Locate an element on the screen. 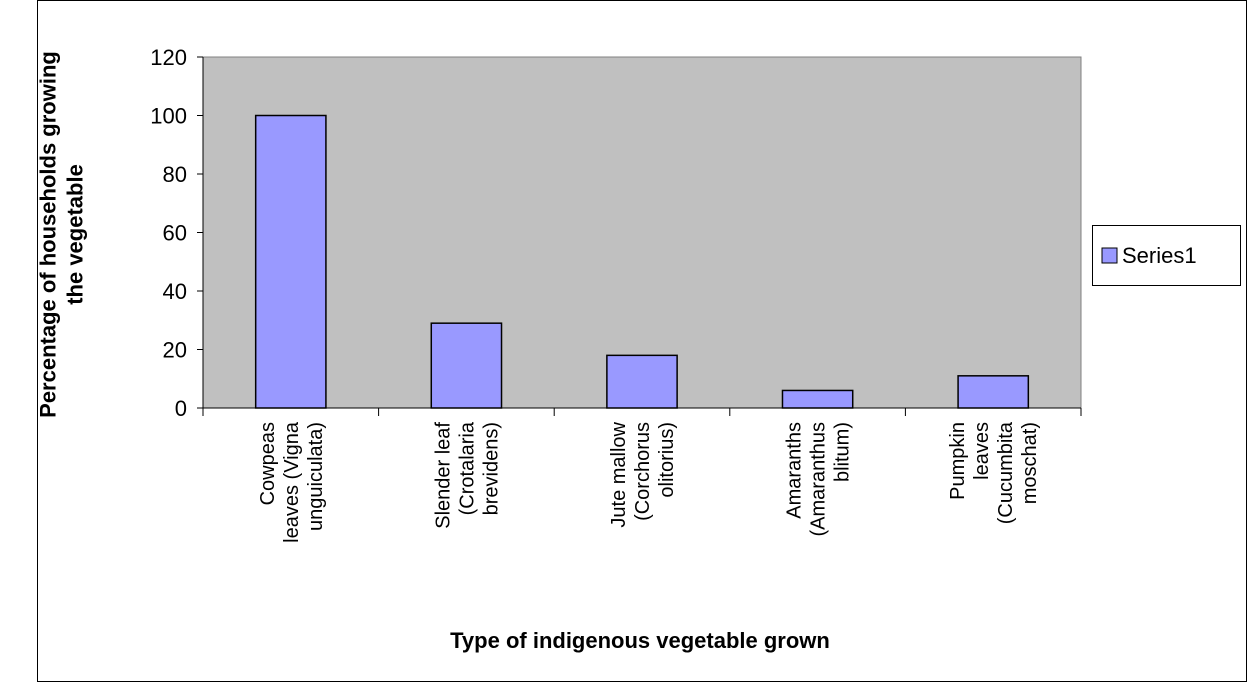  x-tick-label-line: moschat) is located at coordinates (1030, 463).